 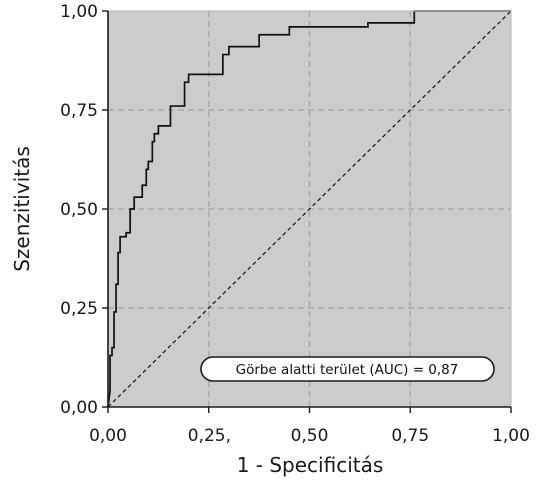 What do you see at coordinates (79, 210) in the screenshot?
I see `y-tick-label-2: 0,50` at bounding box center [79, 210].